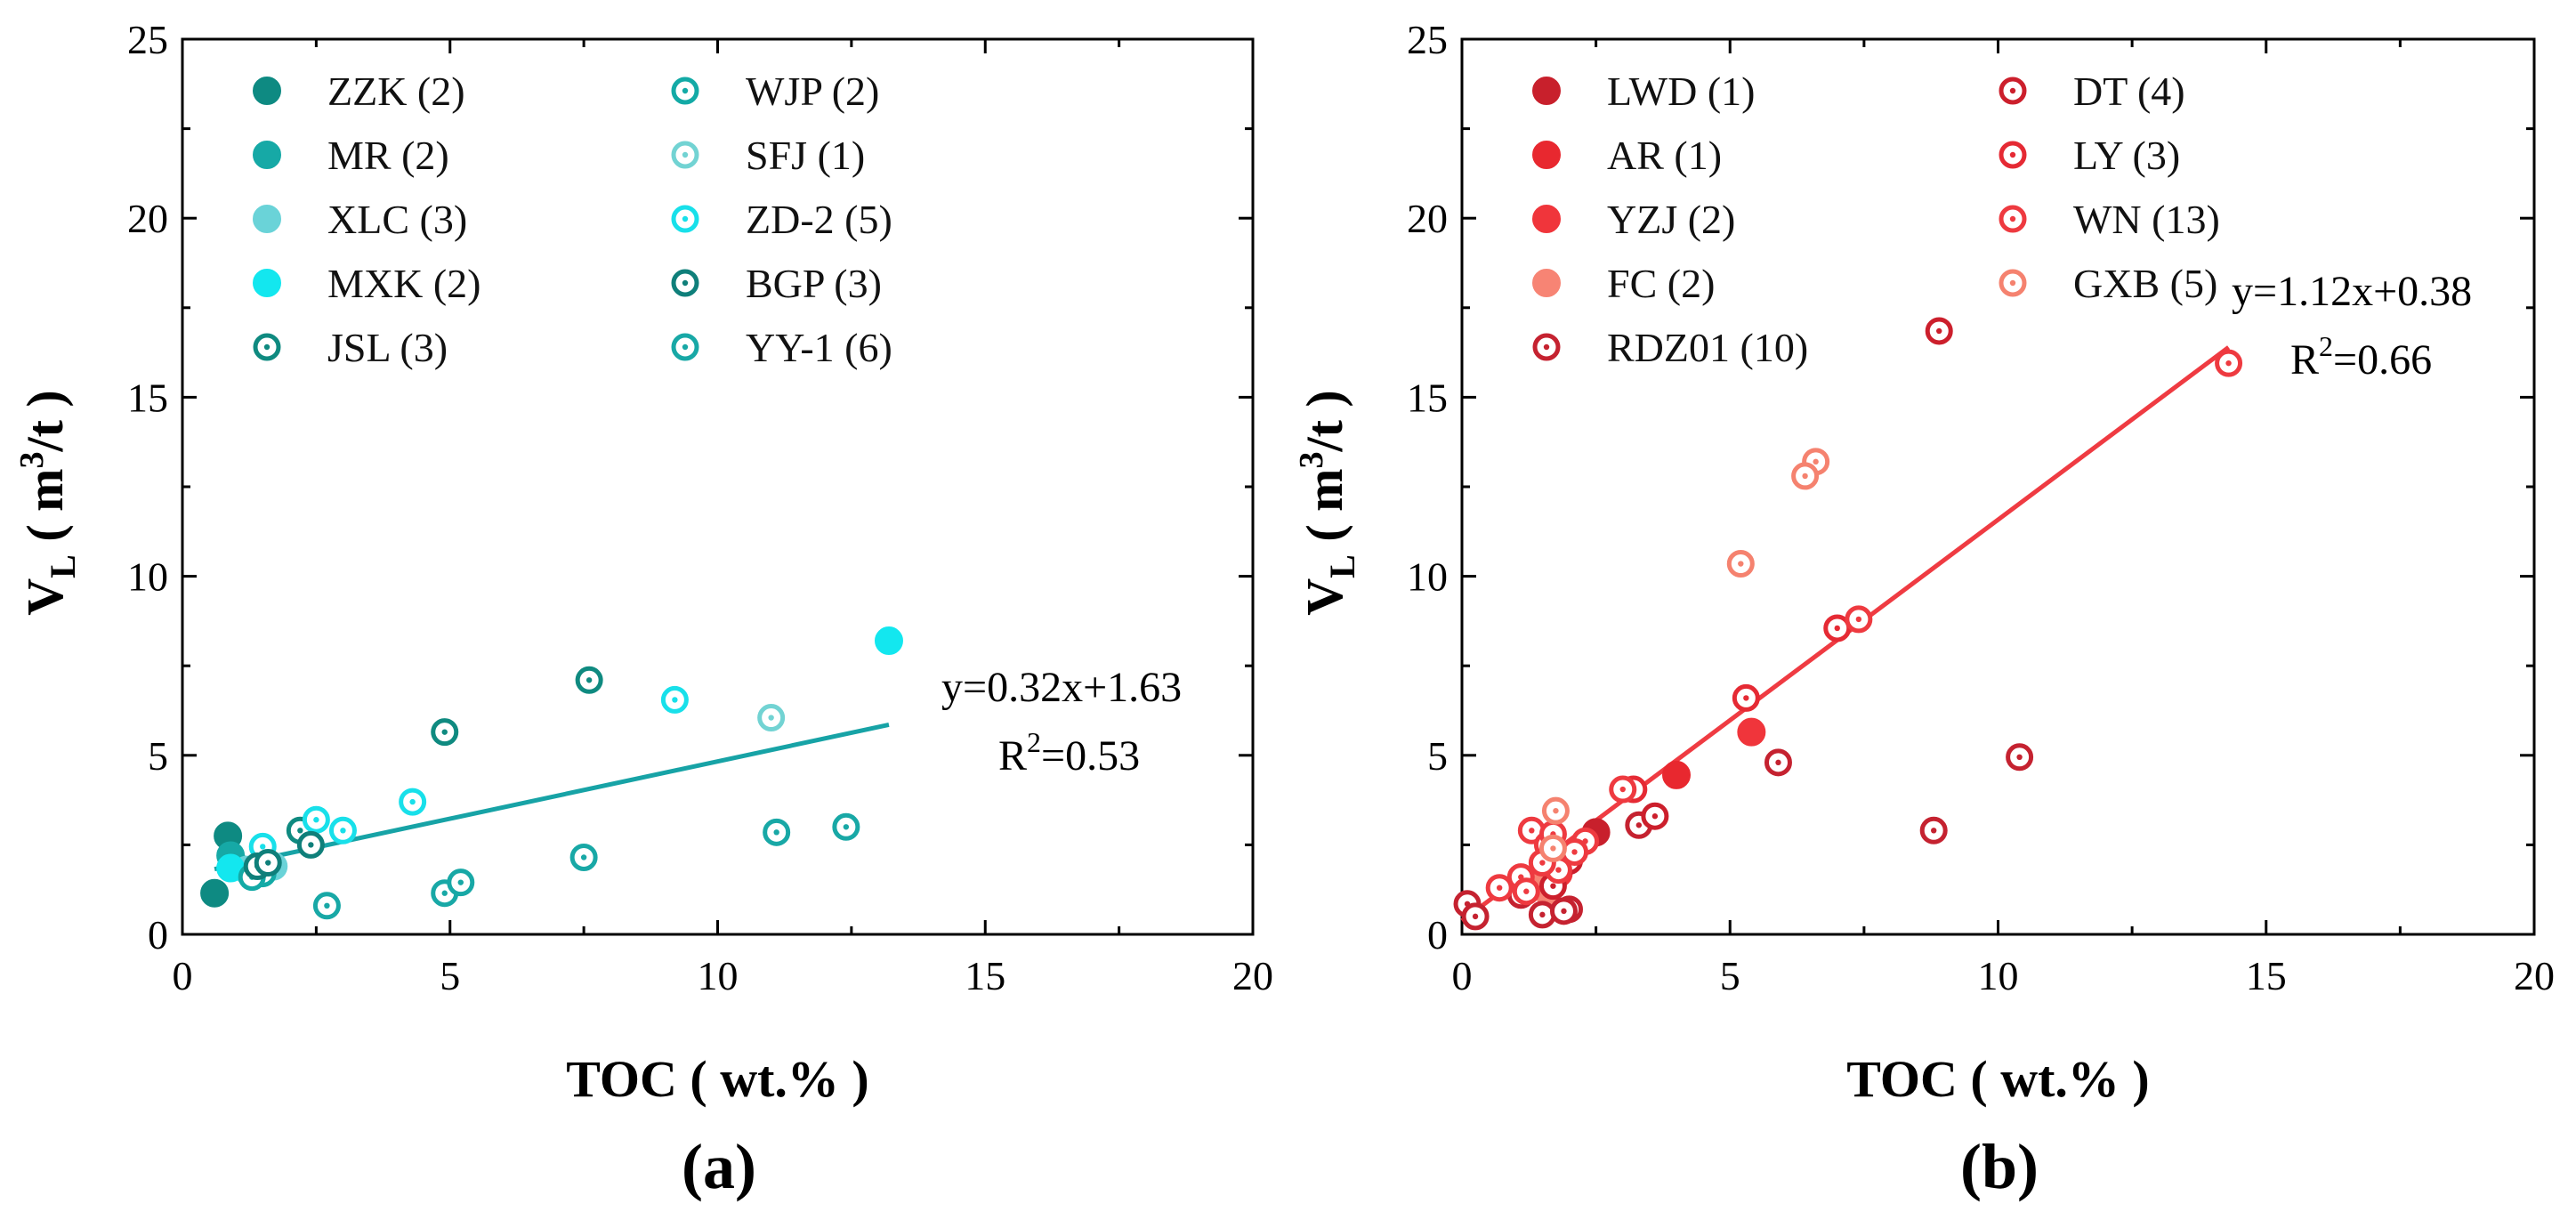  I want to click on legend-item: XLC (3), so click(360, 219).